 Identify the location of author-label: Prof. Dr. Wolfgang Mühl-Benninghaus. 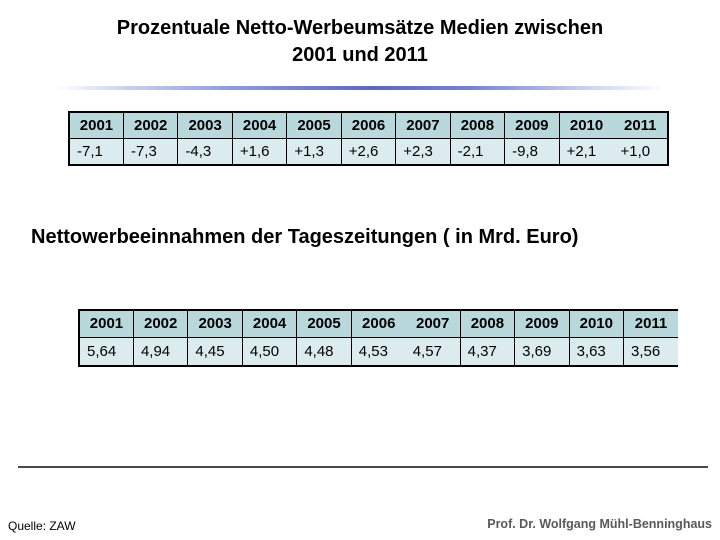
(599, 524).